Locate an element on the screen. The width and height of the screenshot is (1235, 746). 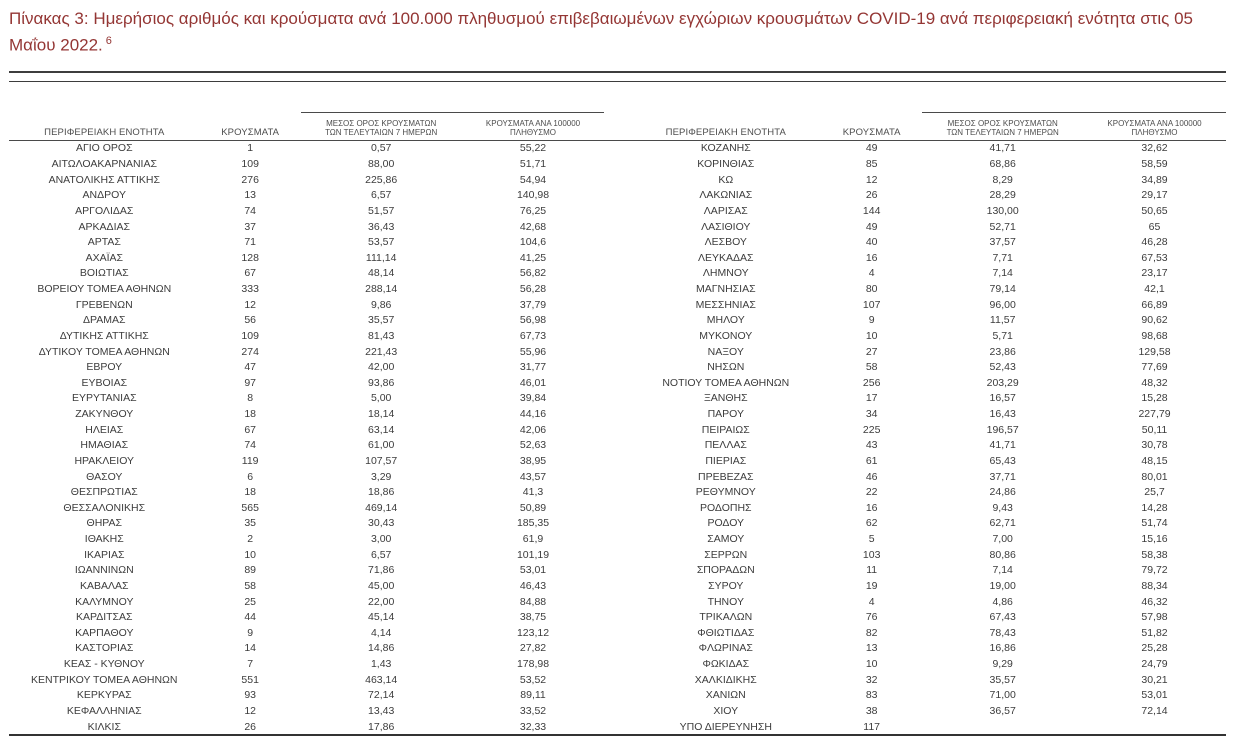
cell-per: 43,57 is located at coordinates (533, 476).